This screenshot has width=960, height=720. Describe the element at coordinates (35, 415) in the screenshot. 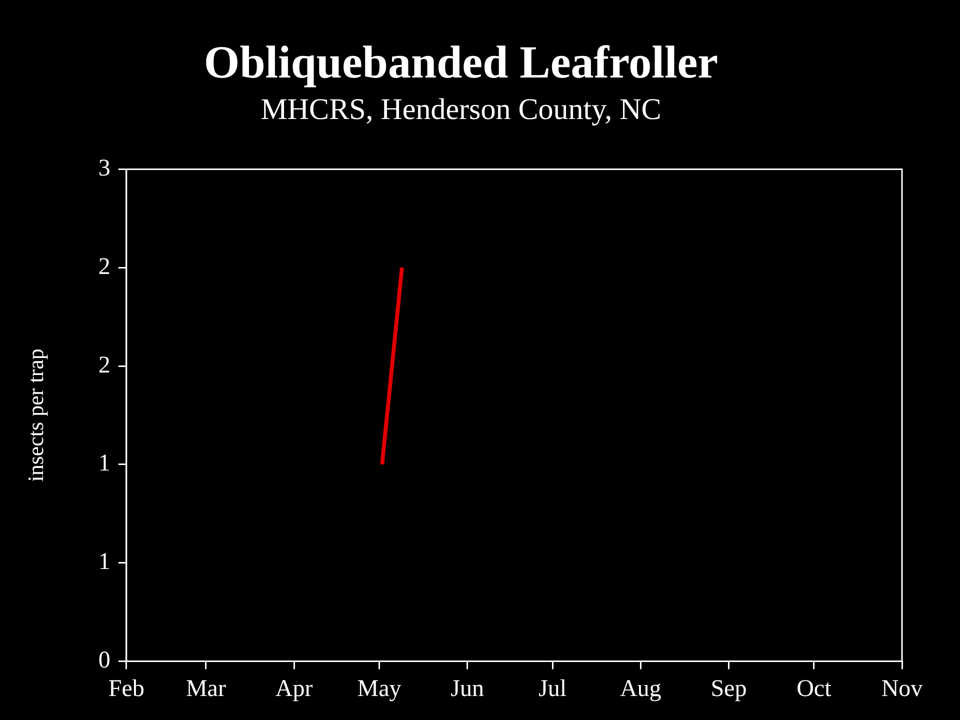

I see `y-axis-title: insects per trap` at that location.